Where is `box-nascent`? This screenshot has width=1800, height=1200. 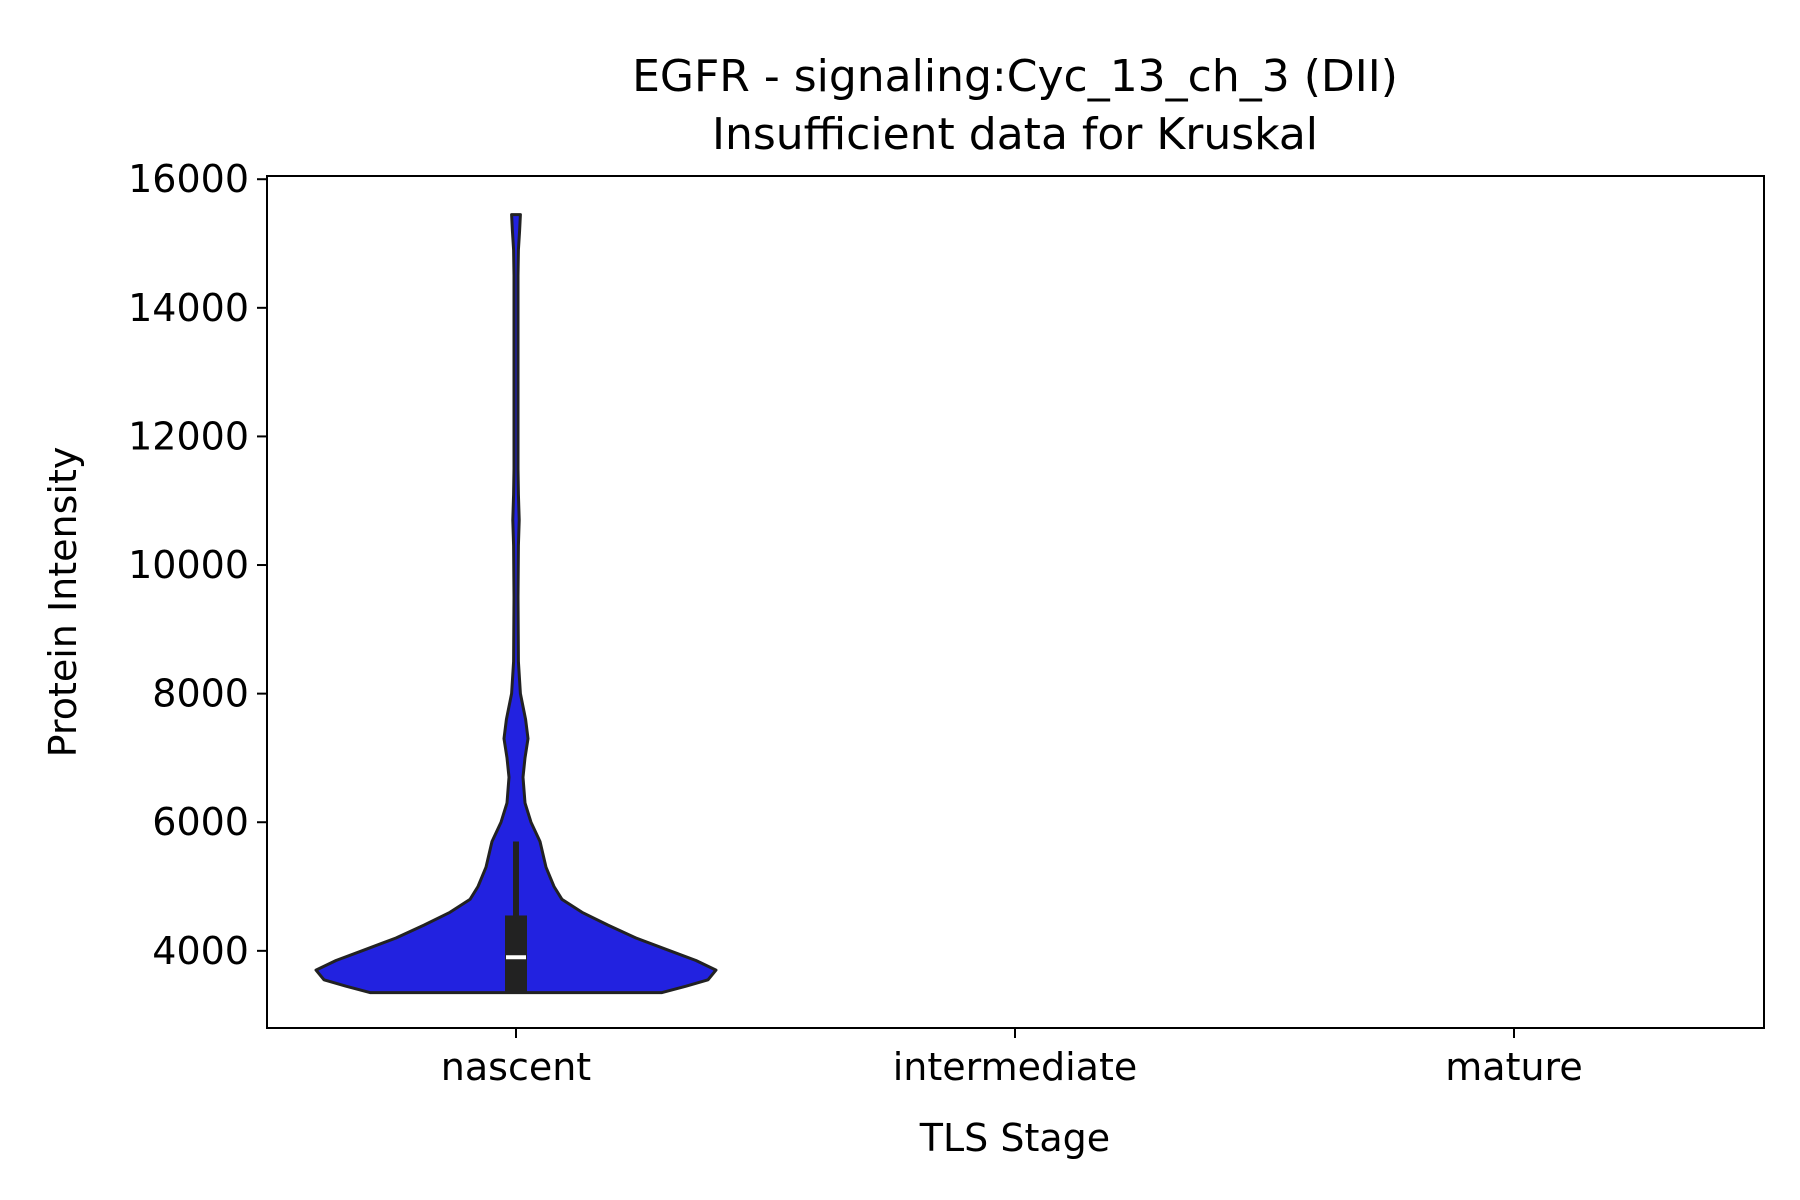 box-nascent is located at coordinates (516, 954).